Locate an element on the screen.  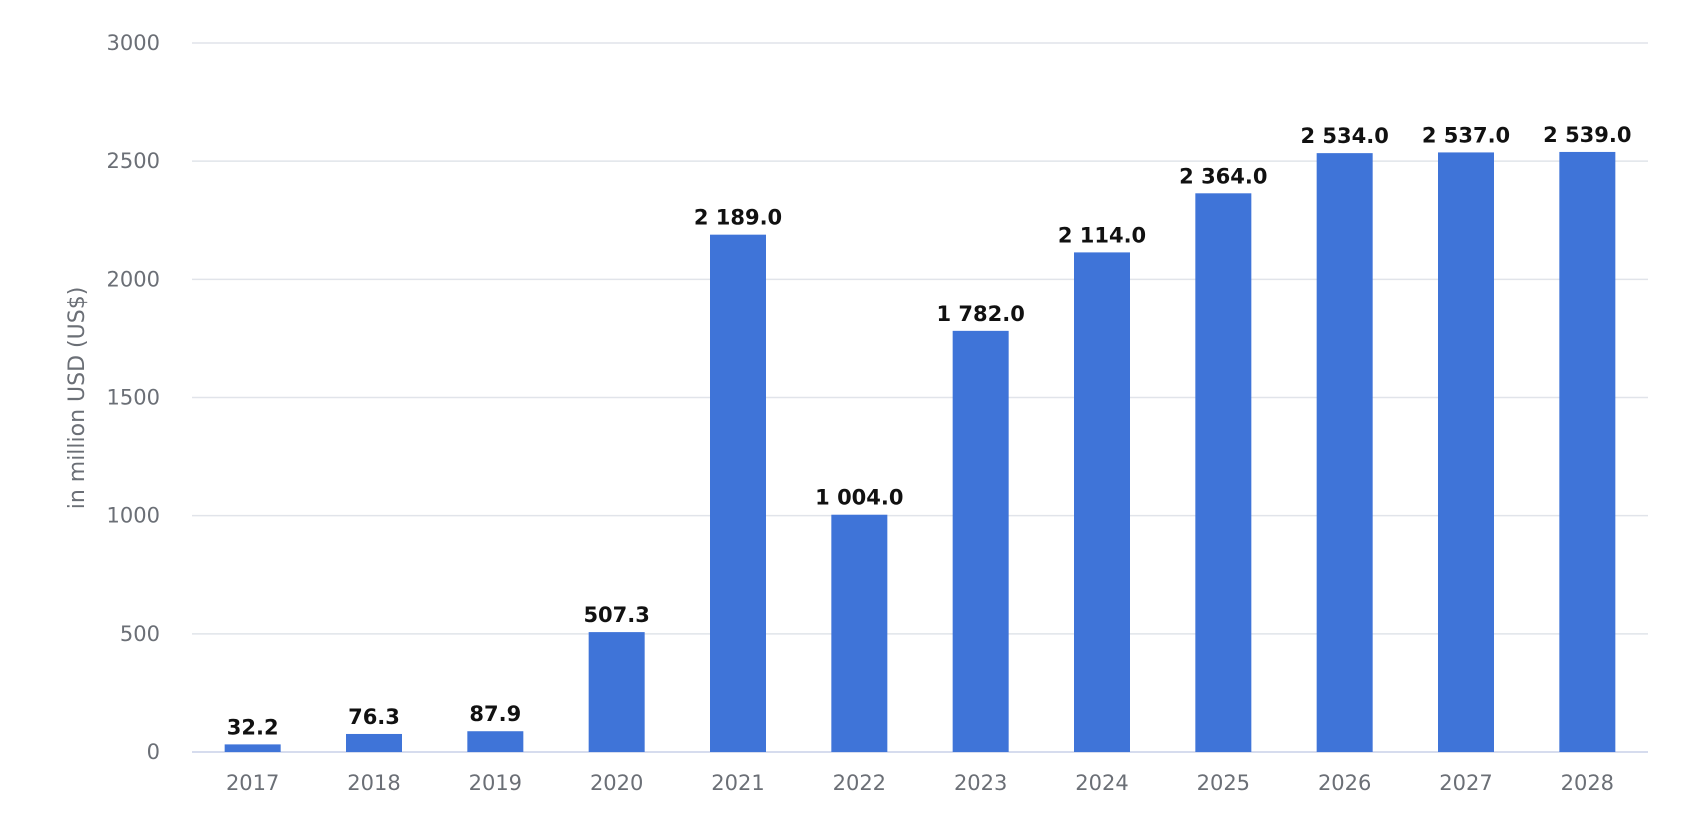
x-tick-label: 2024 is located at coordinates (1101, 783).